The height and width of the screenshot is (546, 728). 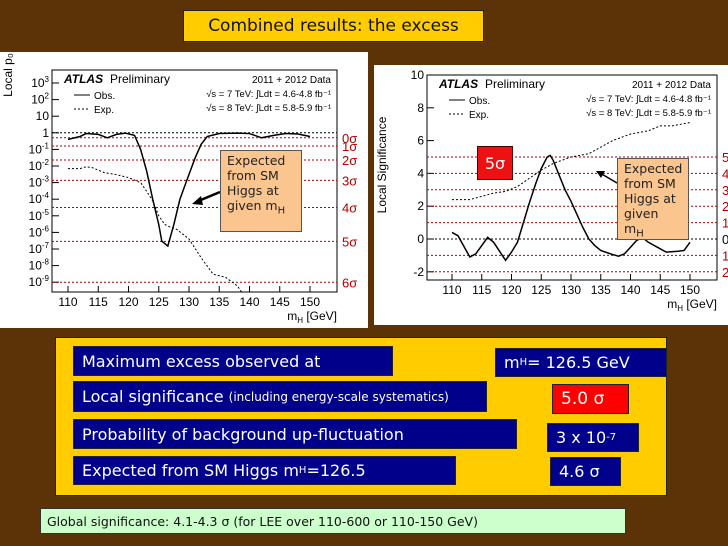 What do you see at coordinates (40, 82) in the screenshot?
I see `y-tick-label: 10³` at bounding box center [40, 82].